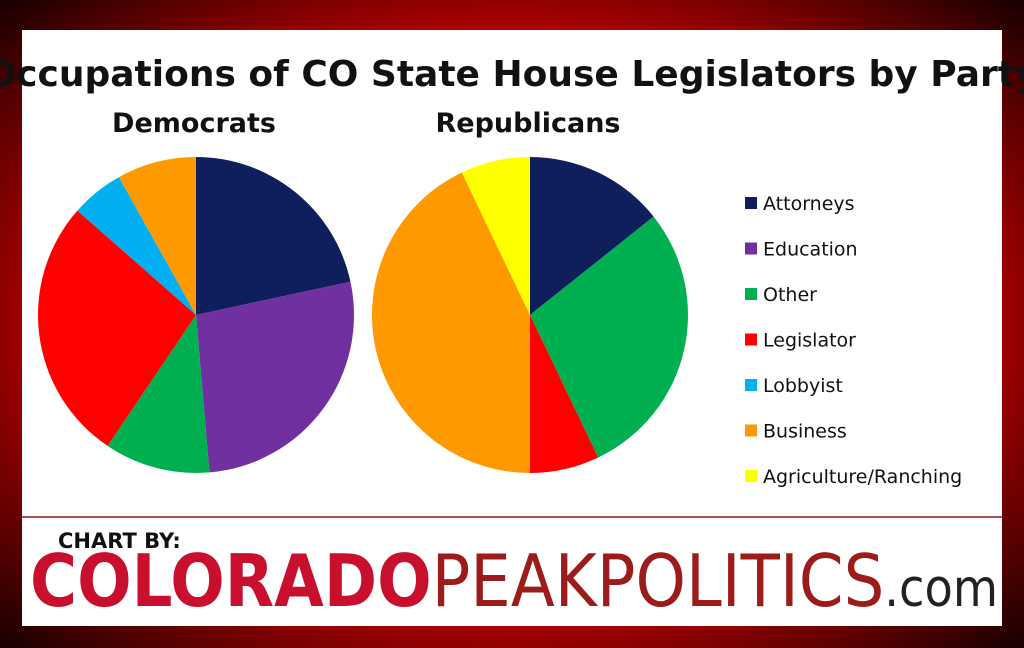 The image size is (1024, 648). I want to click on brand-a: COLORADO, so click(231, 581).